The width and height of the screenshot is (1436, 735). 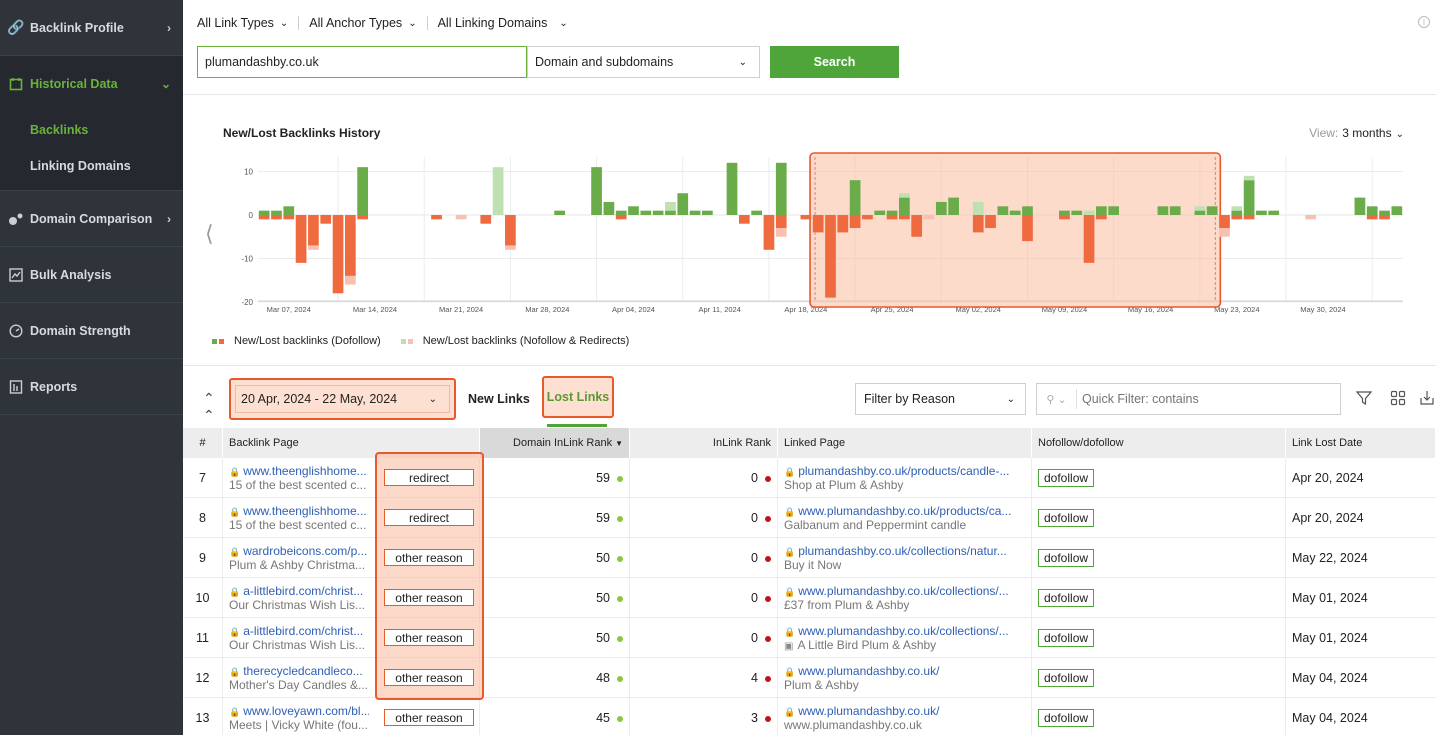 What do you see at coordinates (609, 638) in the screenshot?
I see `domain-inlink-rank-line: 50` at bounding box center [609, 638].